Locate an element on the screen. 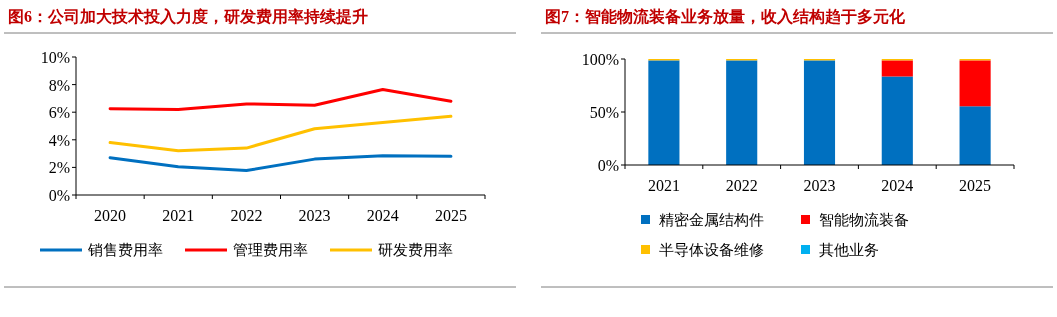 The height and width of the screenshot is (317, 1057). legend-label: 智能物流装备 is located at coordinates (864, 220).